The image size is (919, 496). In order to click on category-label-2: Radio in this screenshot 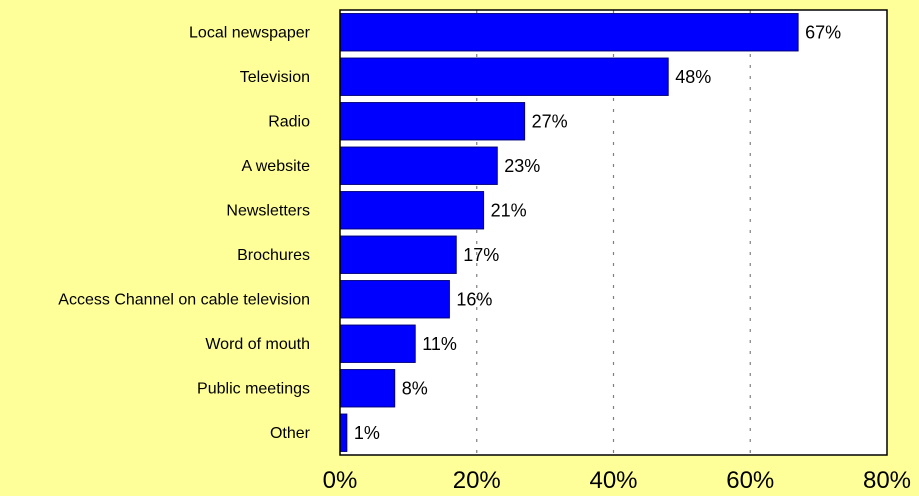, I will do `click(289, 121)`.